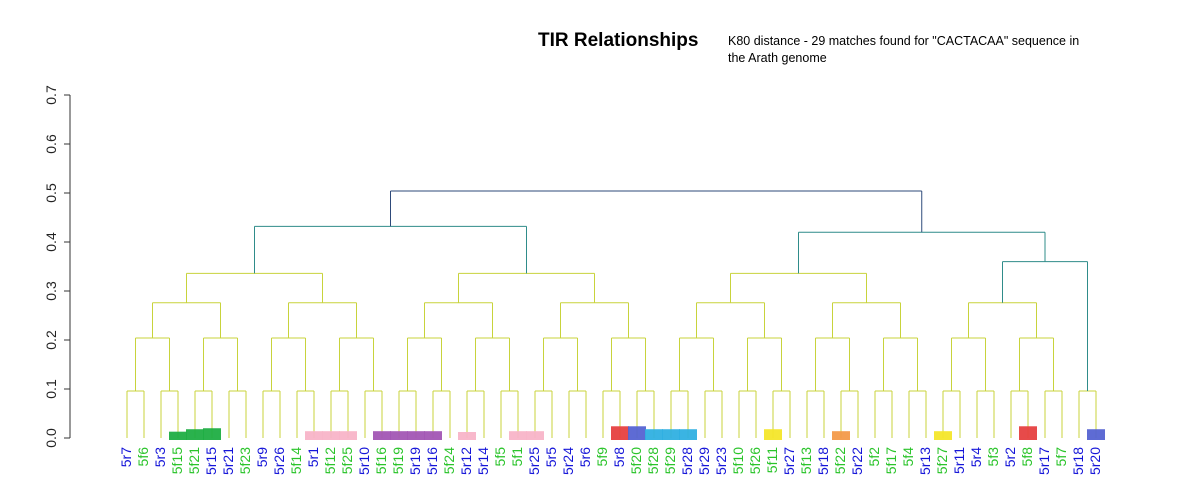 The height and width of the screenshot is (493, 1200). What do you see at coordinates (840, 460) in the screenshot?
I see `leaf-label: 5f22` at bounding box center [840, 460].